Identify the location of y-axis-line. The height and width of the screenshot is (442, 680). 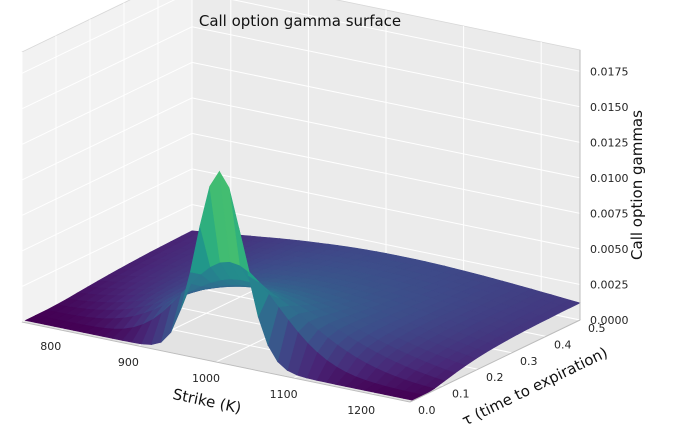
(495, 361).